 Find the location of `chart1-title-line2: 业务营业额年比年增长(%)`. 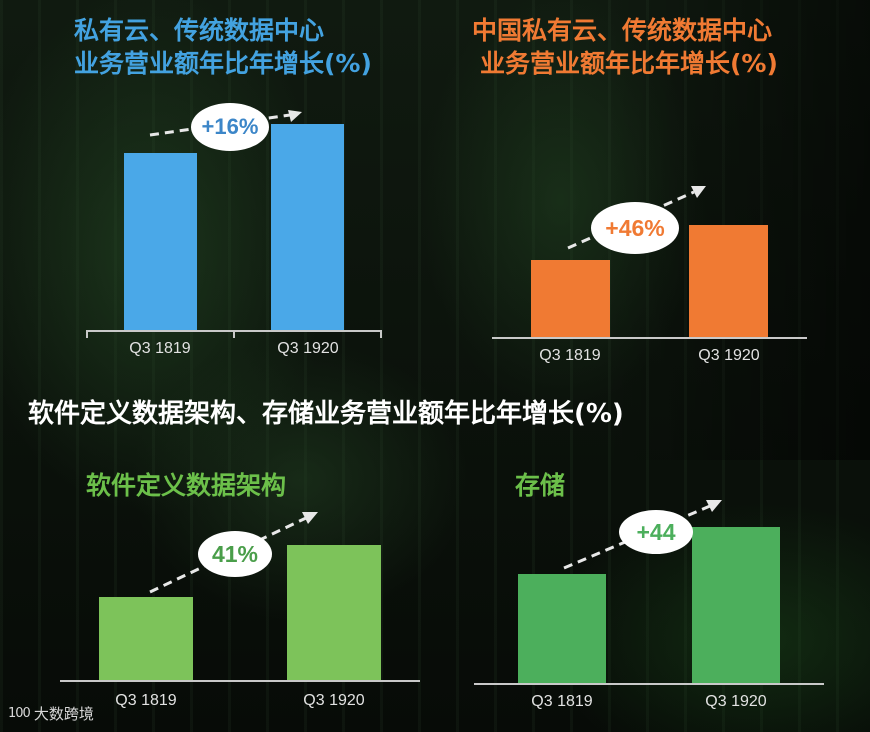

chart1-title-line2: 业务营业额年比年增长(%) is located at coordinates (223, 63).